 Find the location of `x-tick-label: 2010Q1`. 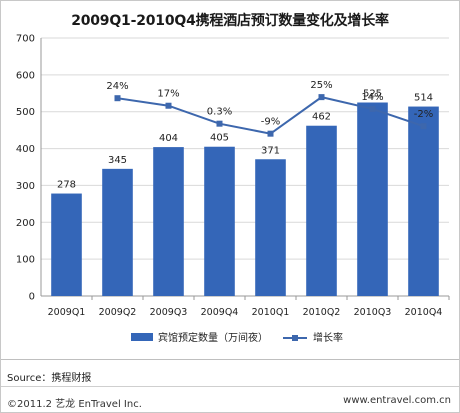

x-tick-label: 2010Q1 is located at coordinates (271, 312).